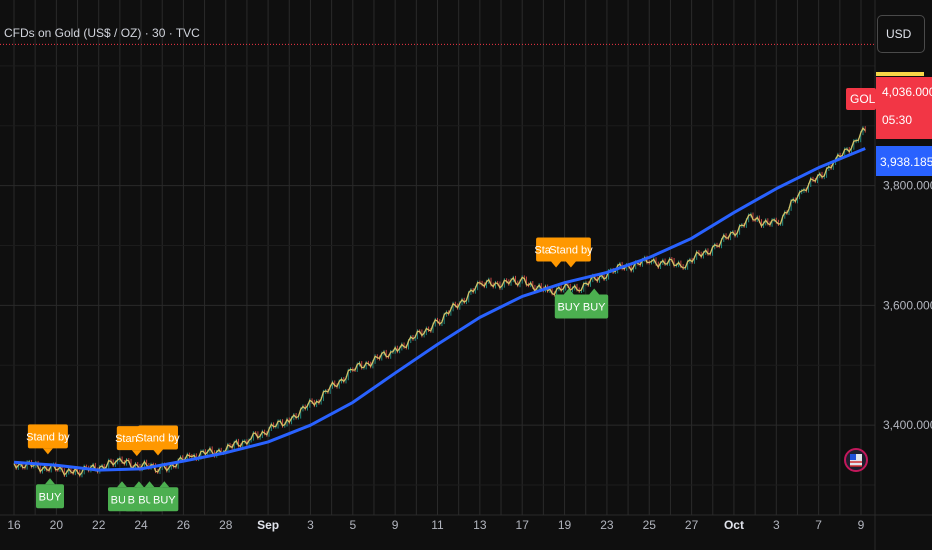 The image size is (932, 550). What do you see at coordinates (565, 525) in the screenshot?
I see `x-tick-label: 19` at bounding box center [565, 525].